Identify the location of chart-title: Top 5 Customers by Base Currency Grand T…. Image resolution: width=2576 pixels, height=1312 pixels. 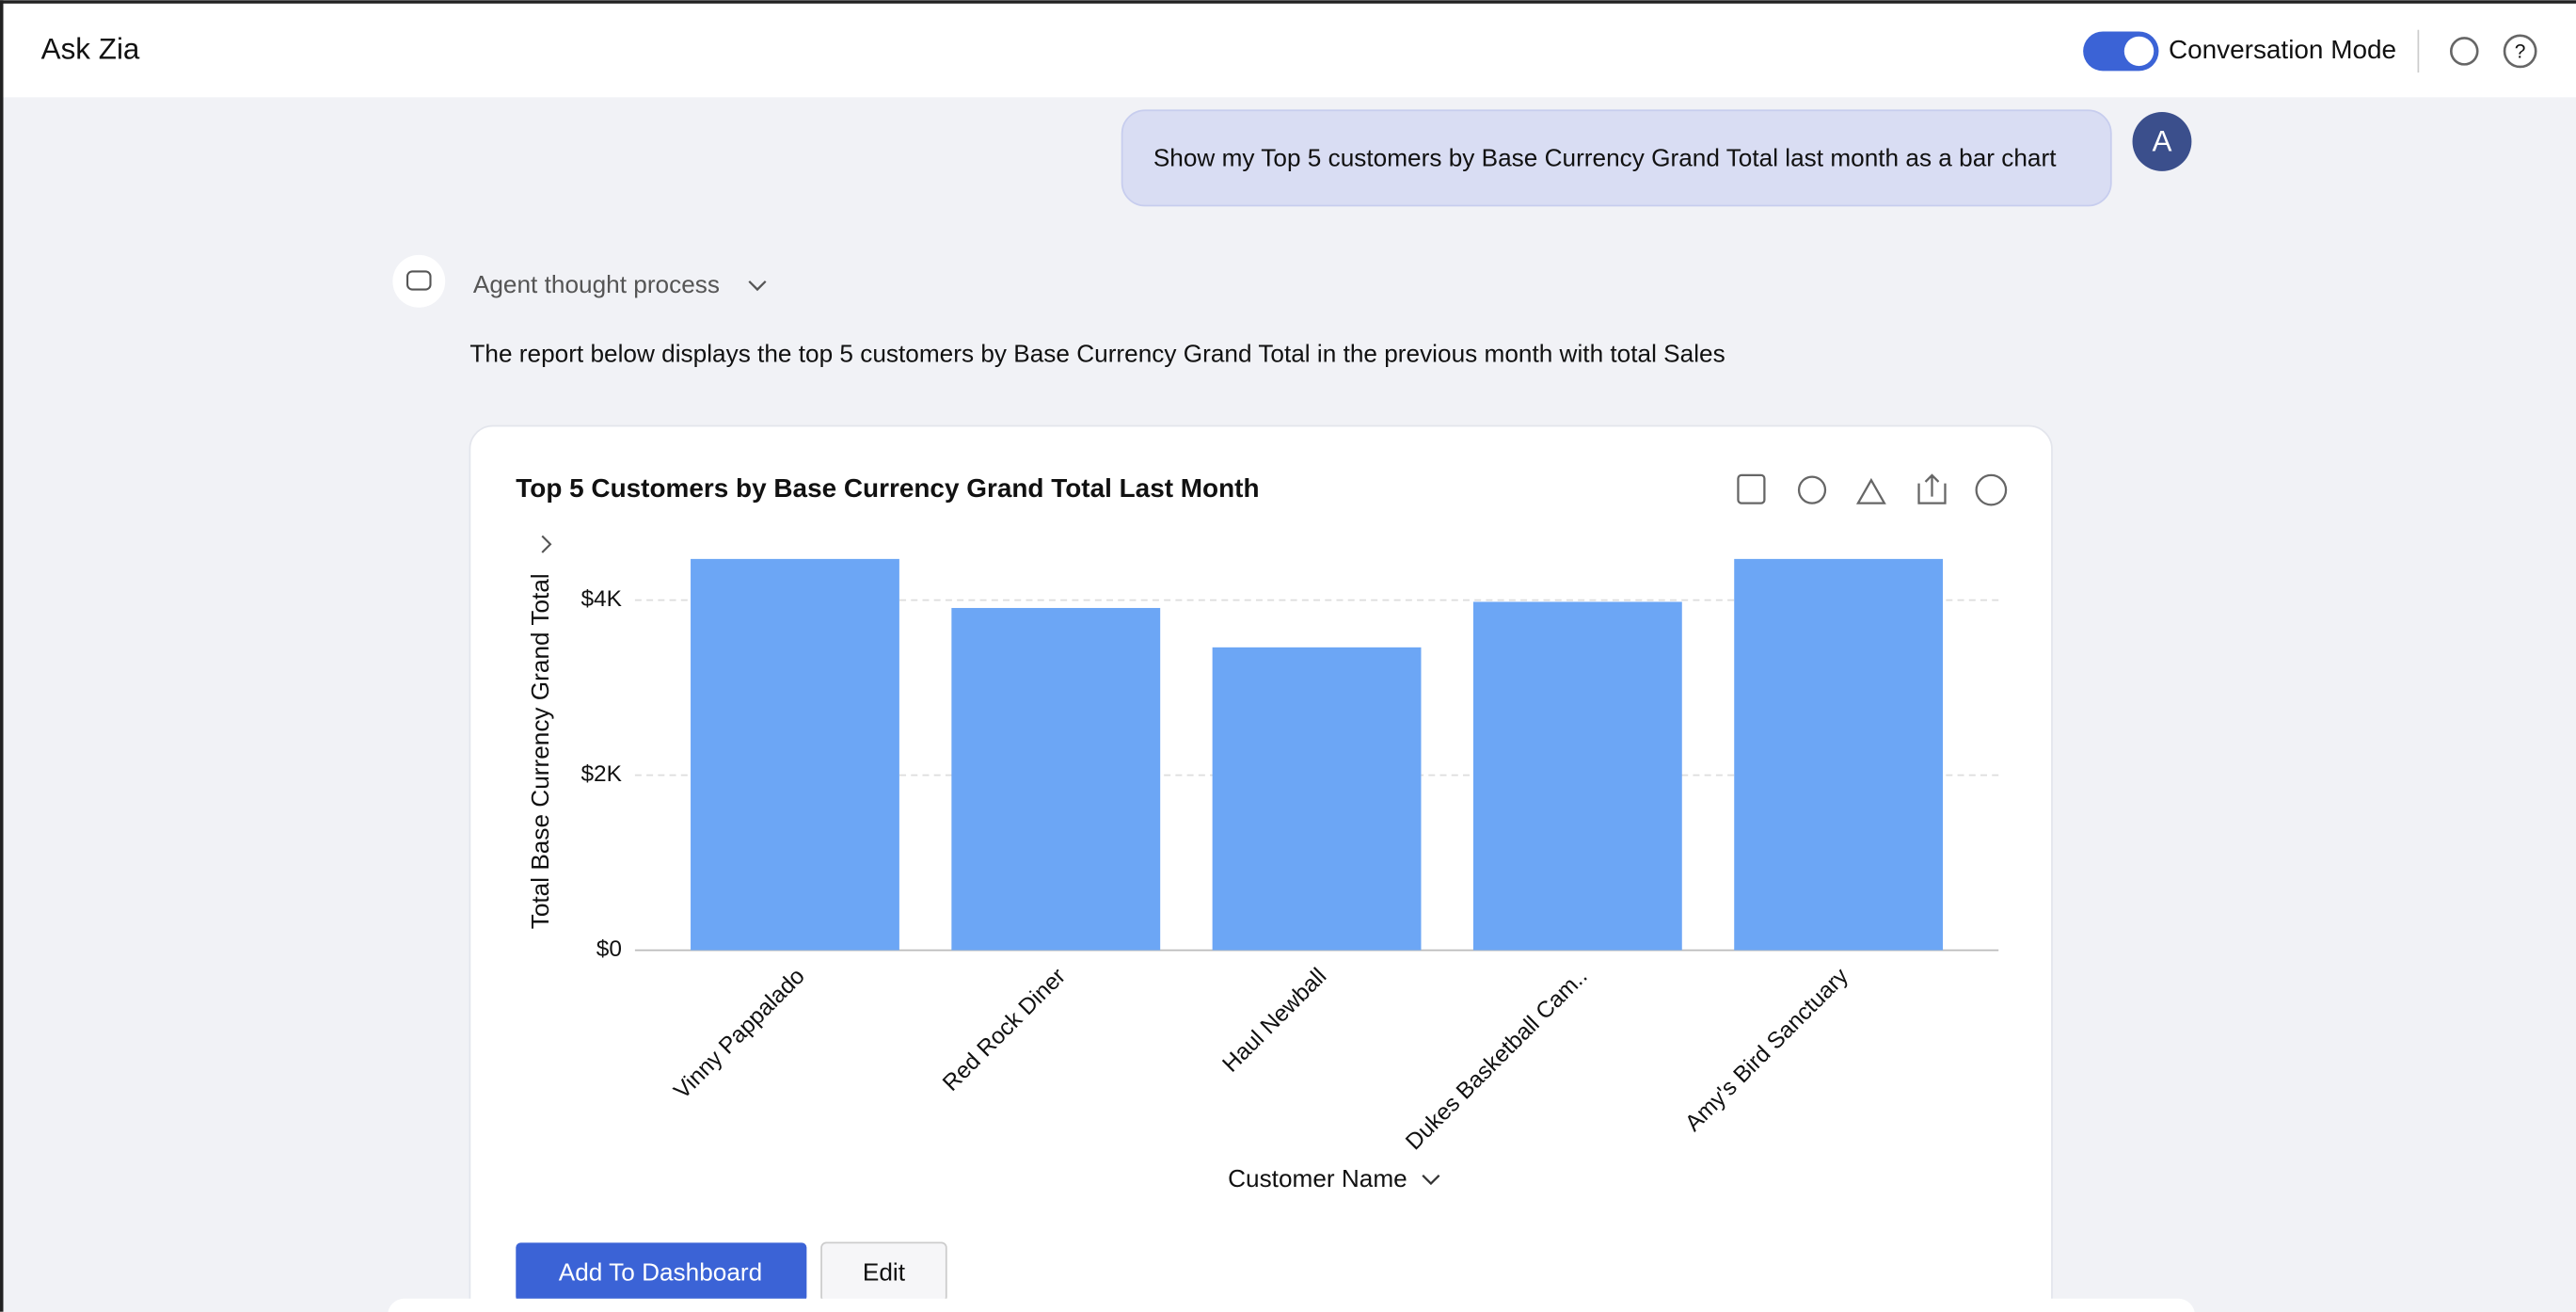
(888, 488).